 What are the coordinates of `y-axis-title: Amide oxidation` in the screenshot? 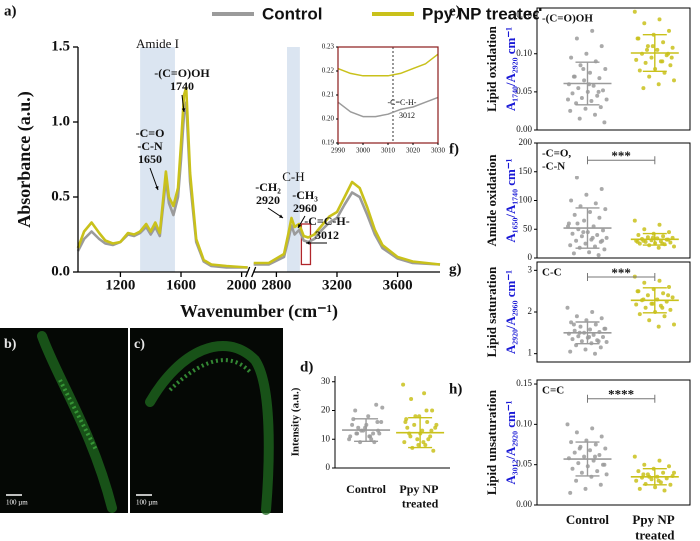 It's located at (491, 200).